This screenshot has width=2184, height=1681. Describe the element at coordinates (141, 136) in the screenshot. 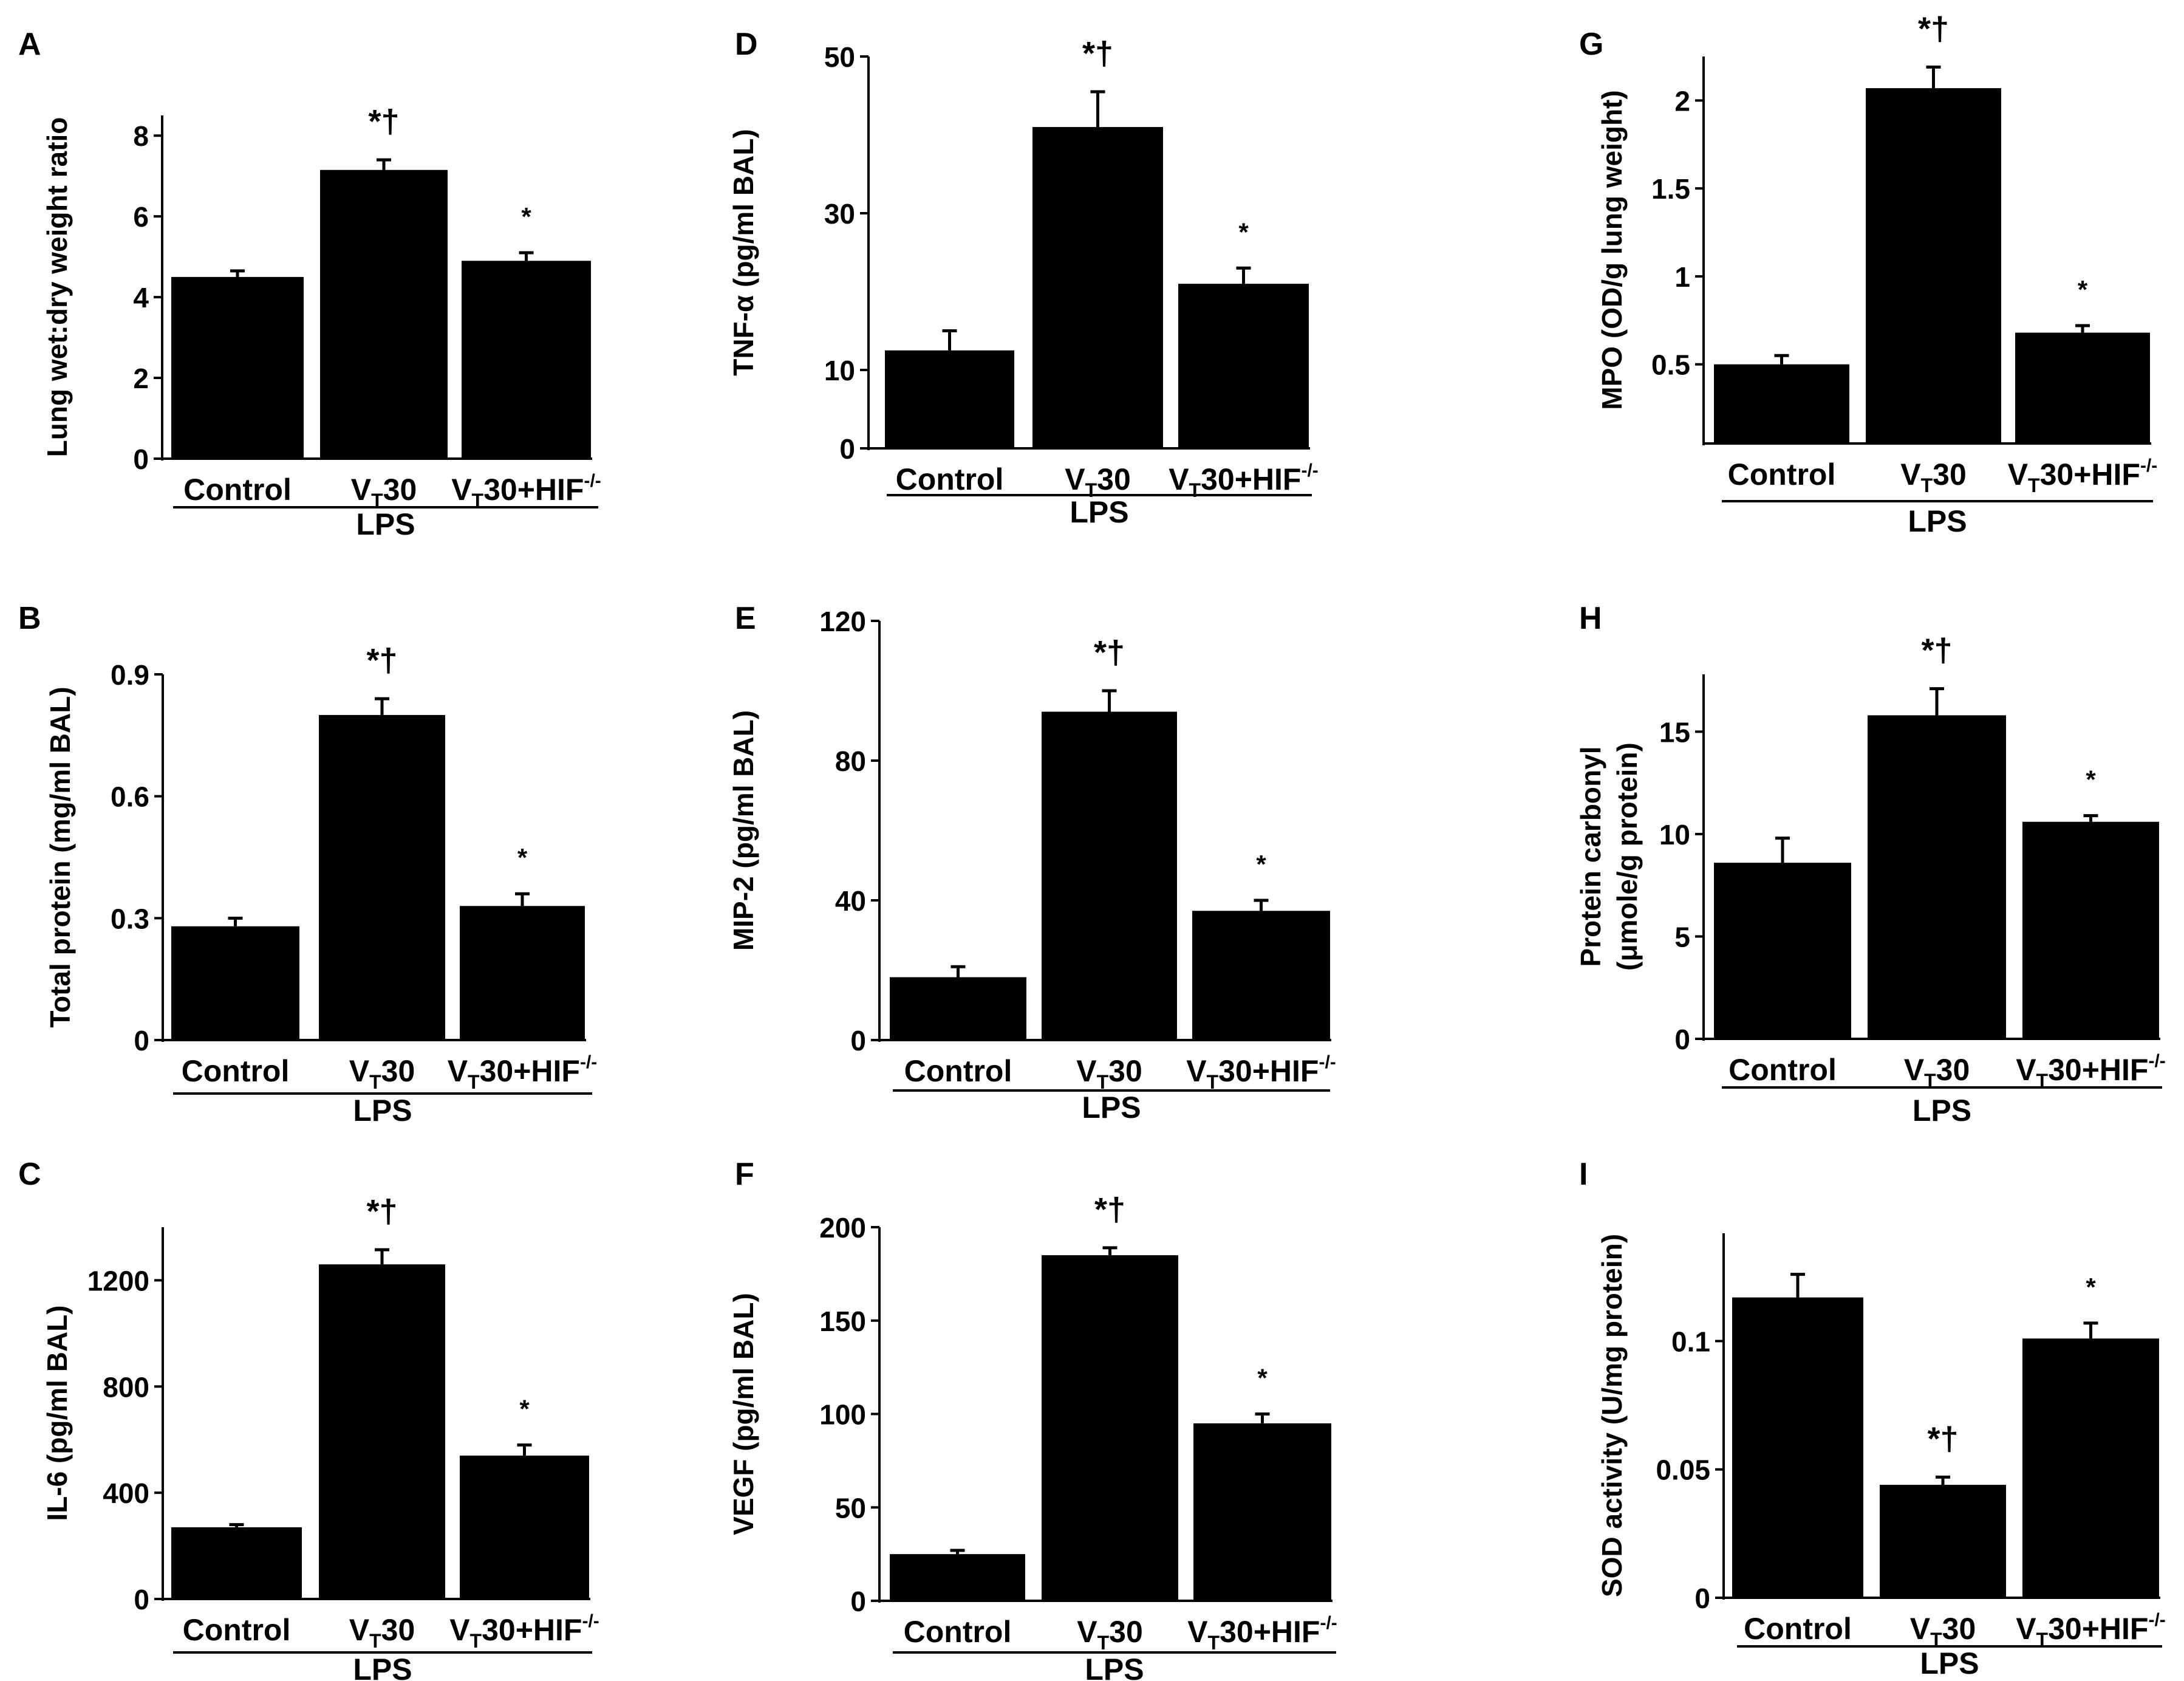

I see `y-tick-label: 8` at that location.